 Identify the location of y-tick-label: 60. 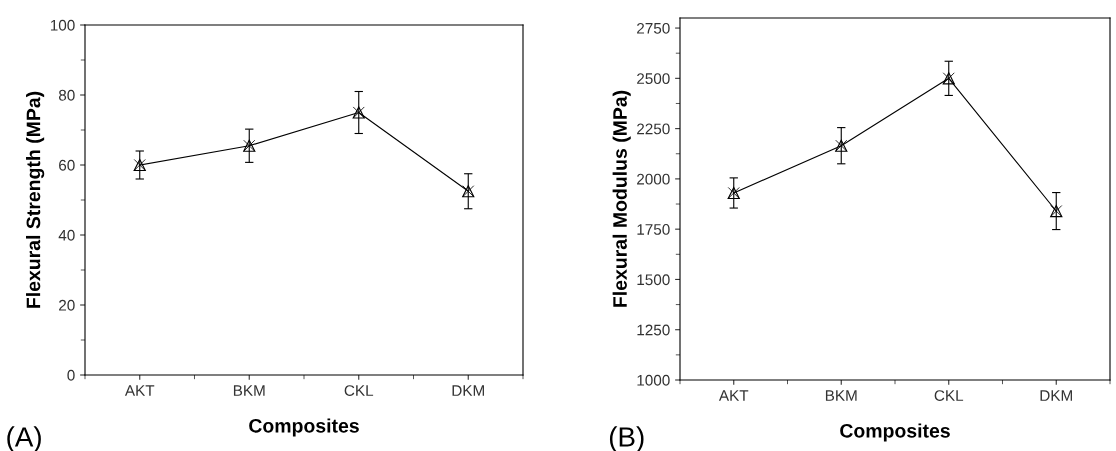
(67, 165).